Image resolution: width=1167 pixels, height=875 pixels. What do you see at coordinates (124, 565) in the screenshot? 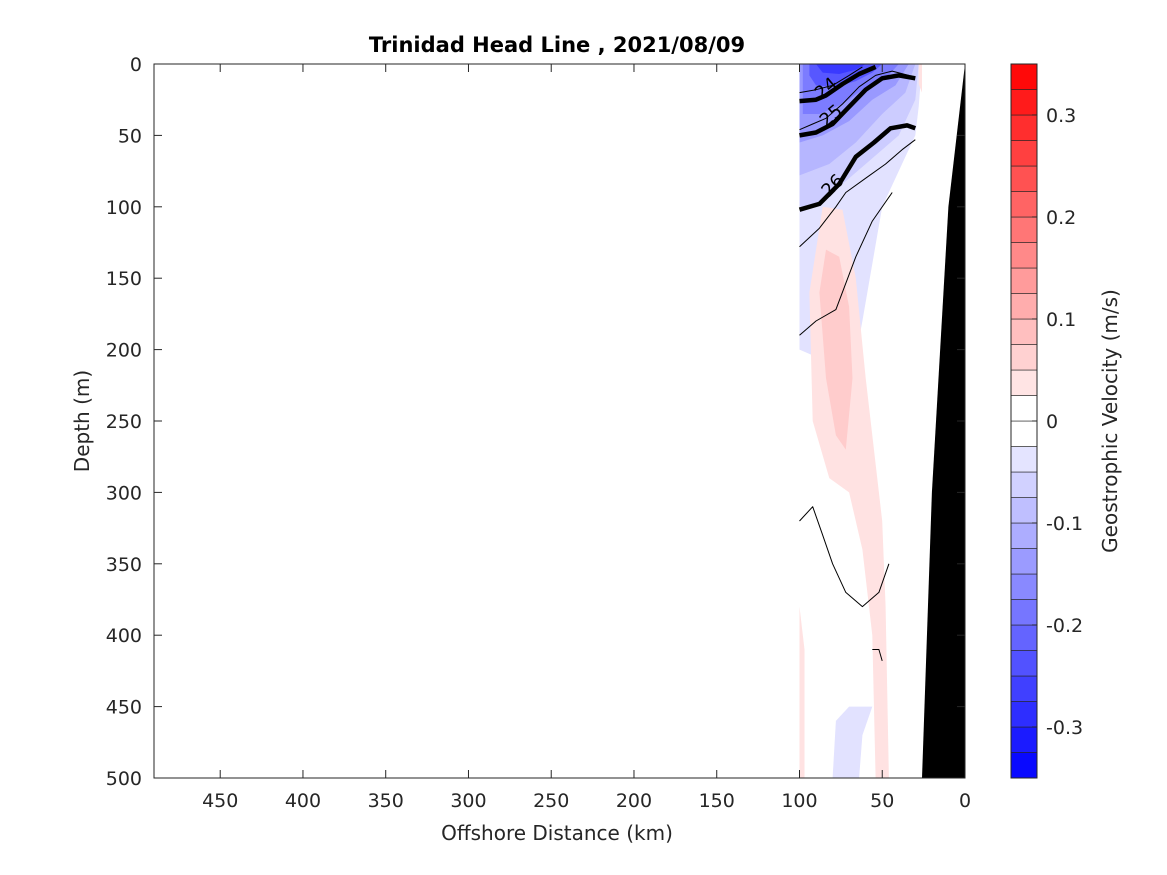
I see `y-tick-label: 350` at bounding box center [124, 565].